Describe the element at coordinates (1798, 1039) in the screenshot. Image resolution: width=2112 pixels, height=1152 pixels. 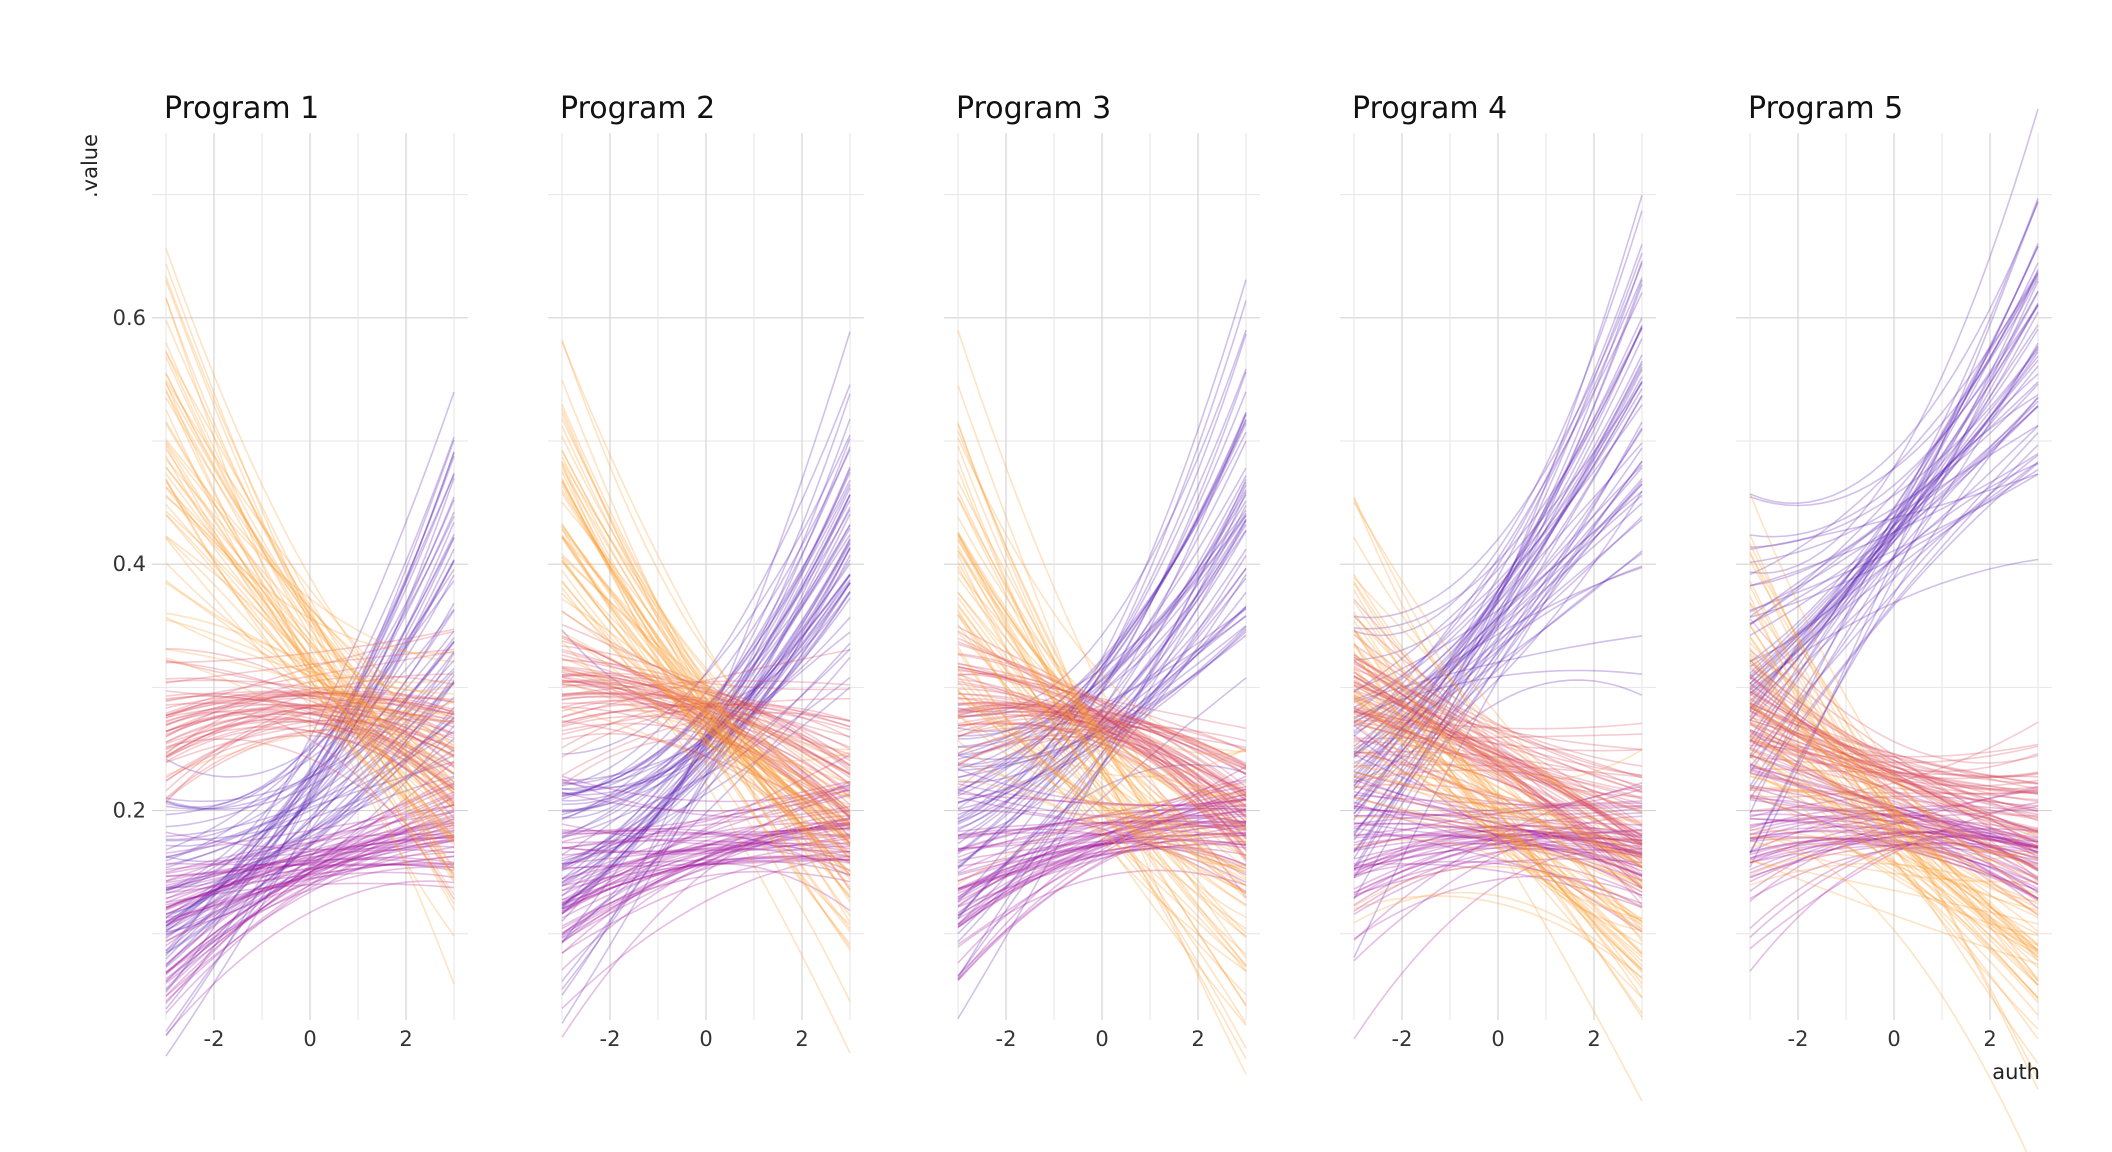
I see `x-tick-label: -2` at that location.